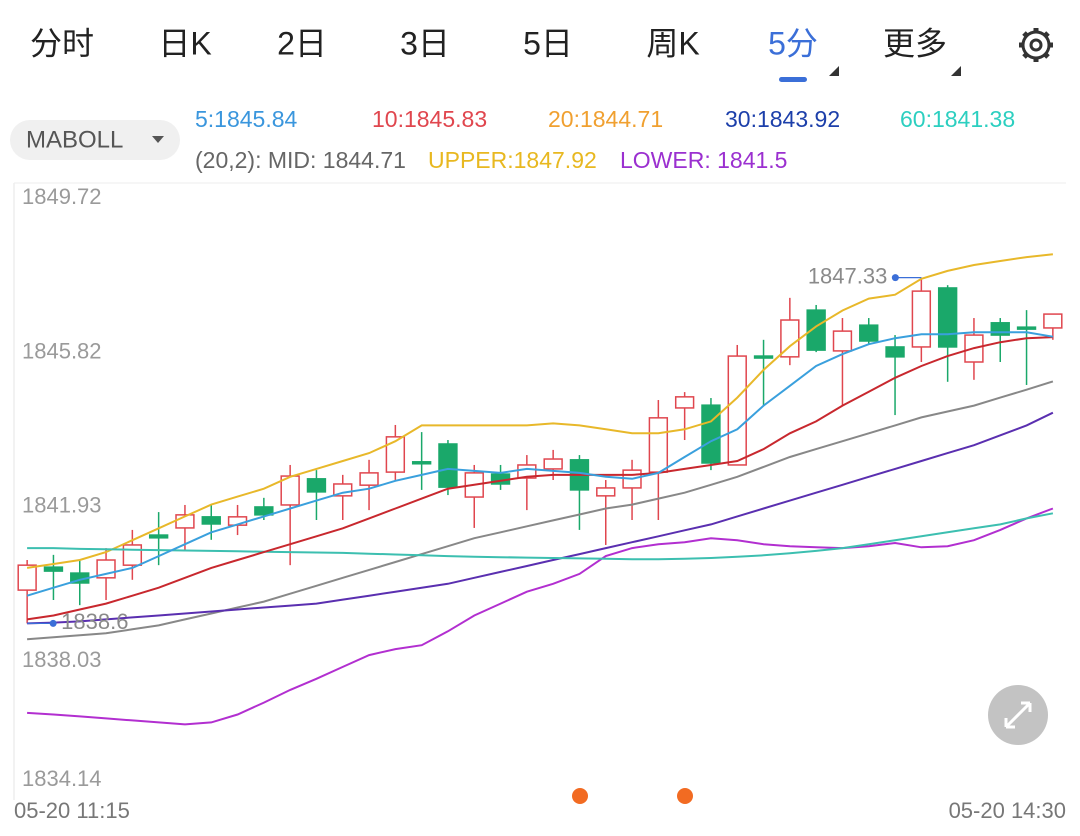  What do you see at coordinates (1007, 810) in the screenshot?
I see `x-tick-label: 05-20 14:30` at bounding box center [1007, 810].